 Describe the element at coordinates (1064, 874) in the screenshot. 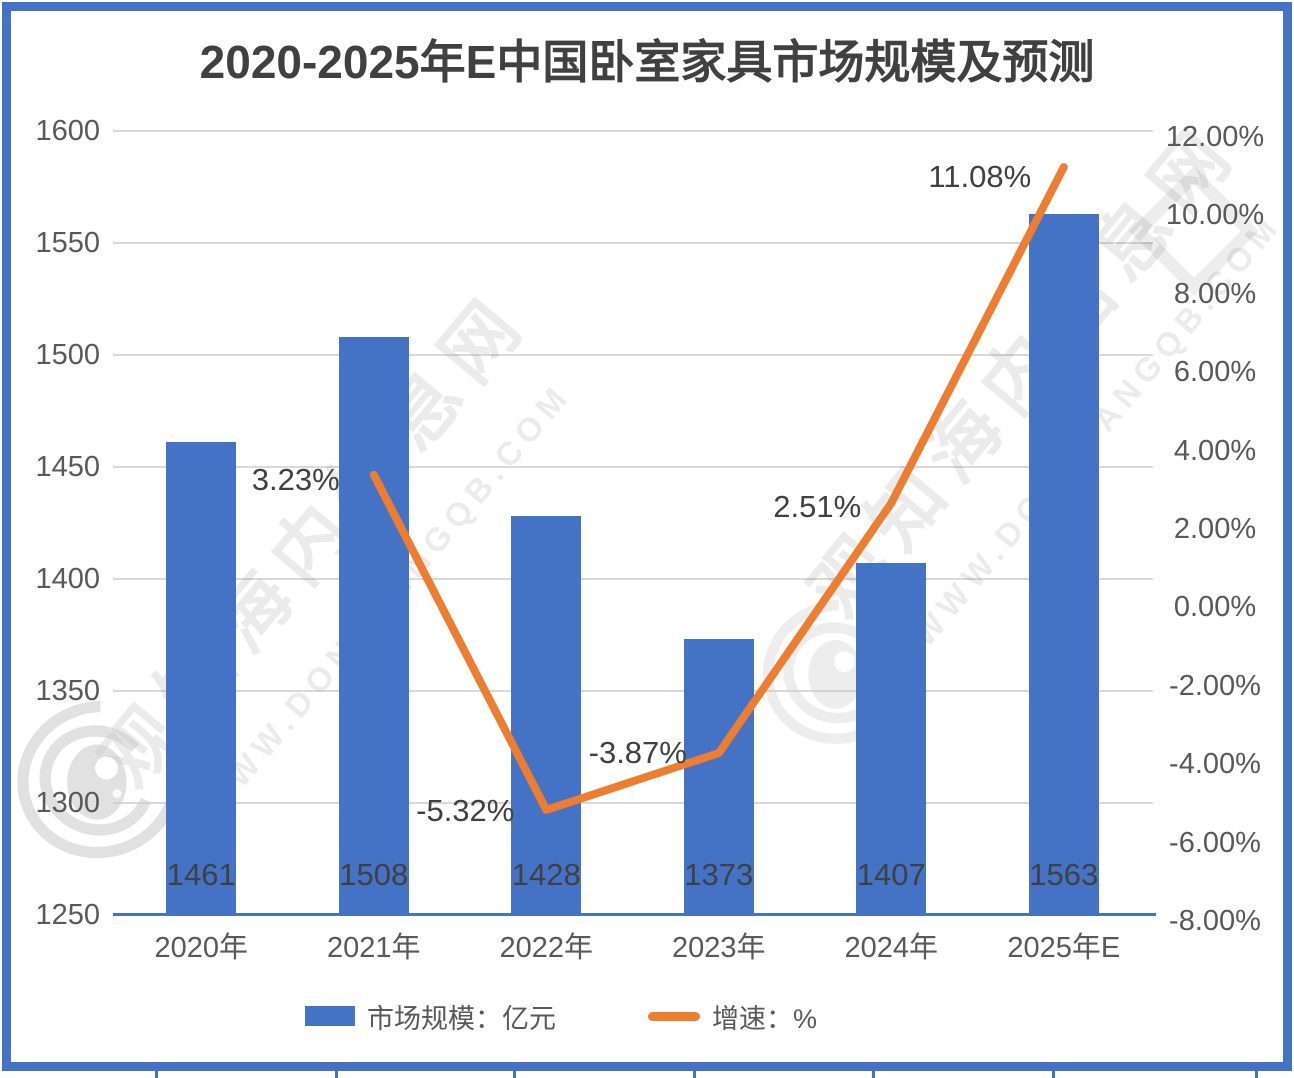

I see `bar-value-1563: 1563` at that location.